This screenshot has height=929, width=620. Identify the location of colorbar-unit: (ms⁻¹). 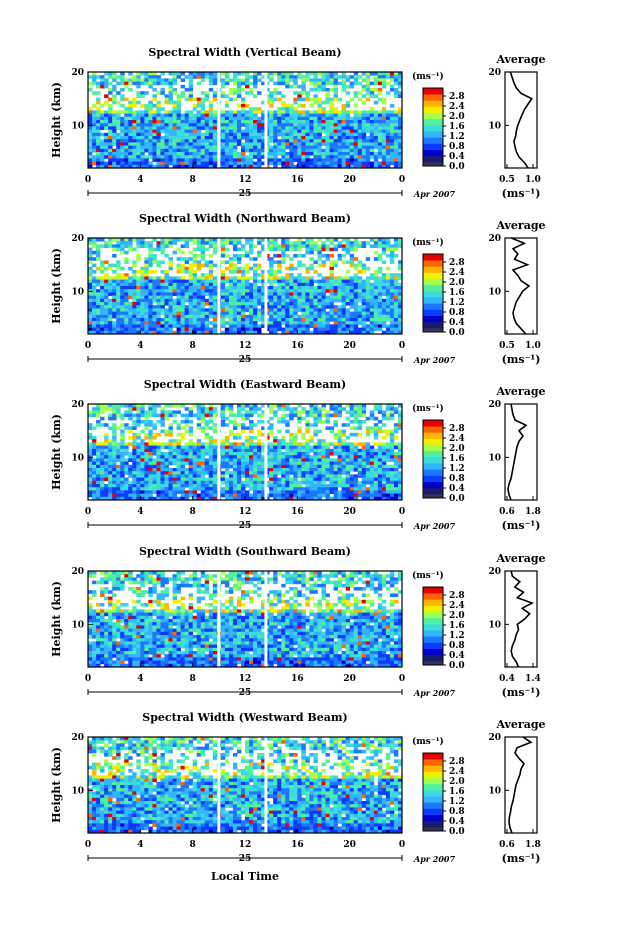
(428, 242).